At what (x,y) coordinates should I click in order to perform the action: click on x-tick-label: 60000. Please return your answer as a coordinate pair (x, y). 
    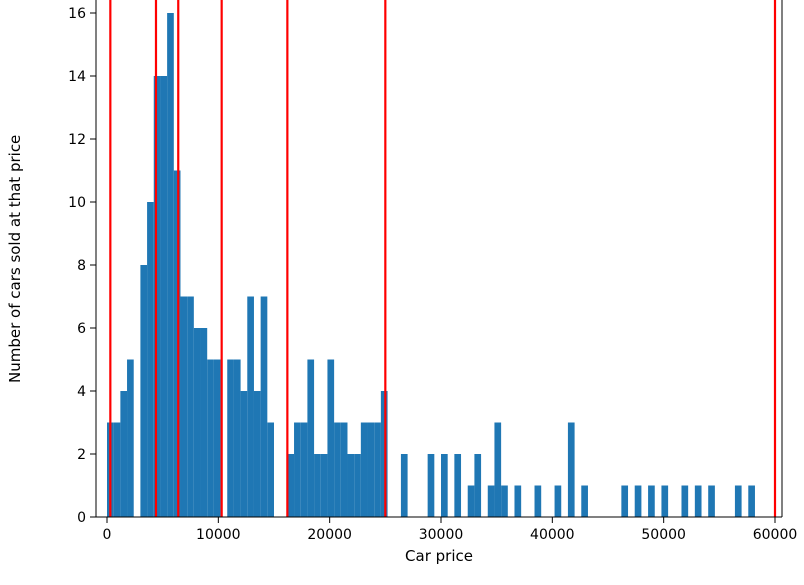
    Looking at the image, I should click on (775, 535).